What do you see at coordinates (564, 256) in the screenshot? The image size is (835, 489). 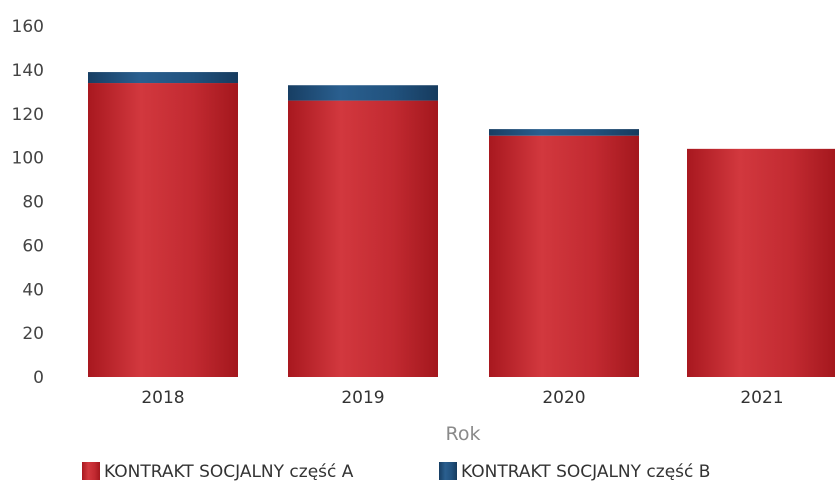 I see `bar-czesc-a-2020` at bounding box center [564, 256].